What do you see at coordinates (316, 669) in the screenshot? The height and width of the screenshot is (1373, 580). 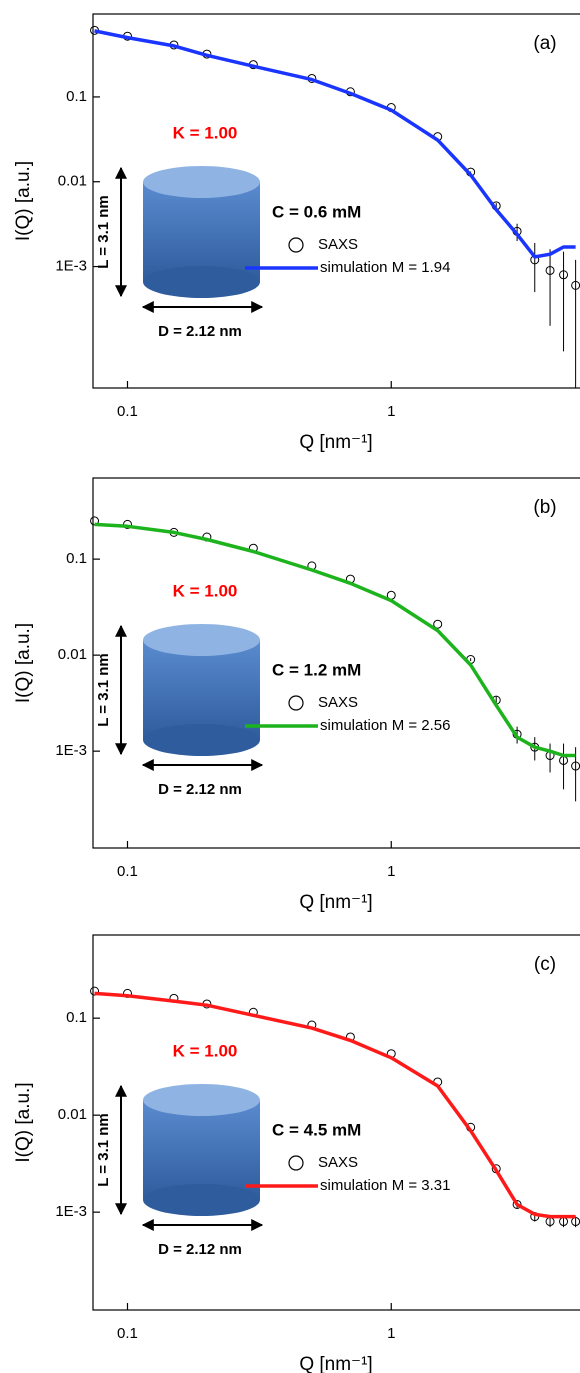 I see `concentration-label: C = 1.2 mM` at bounding box center [316, 669].